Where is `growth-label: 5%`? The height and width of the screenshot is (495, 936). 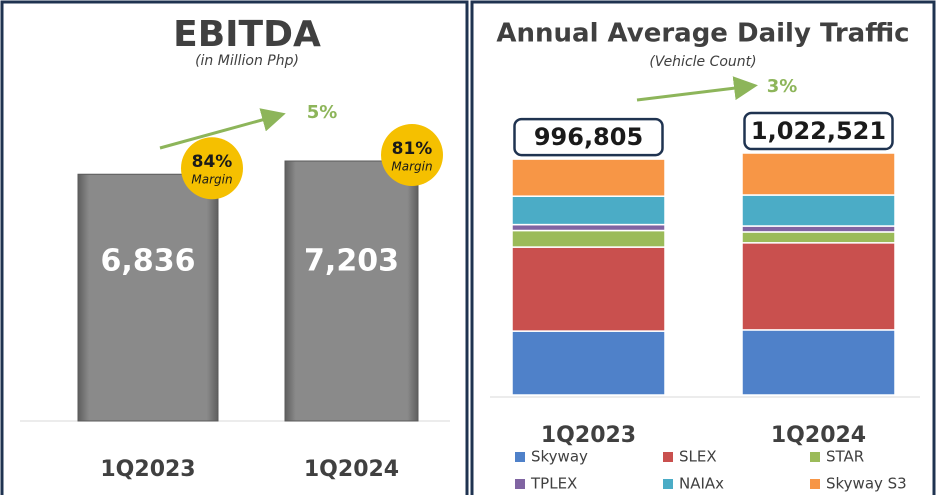
growth-label: 5% is located at coordinates (322, 112).